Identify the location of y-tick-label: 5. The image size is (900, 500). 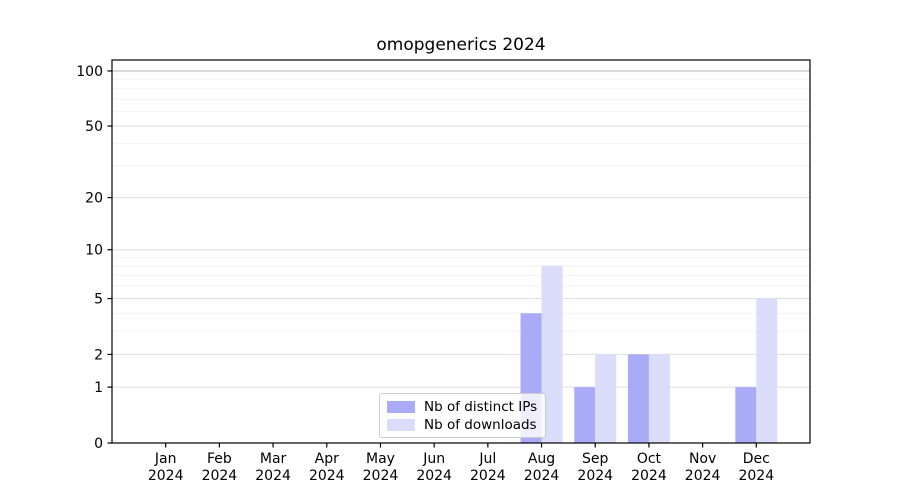
(98, 300).